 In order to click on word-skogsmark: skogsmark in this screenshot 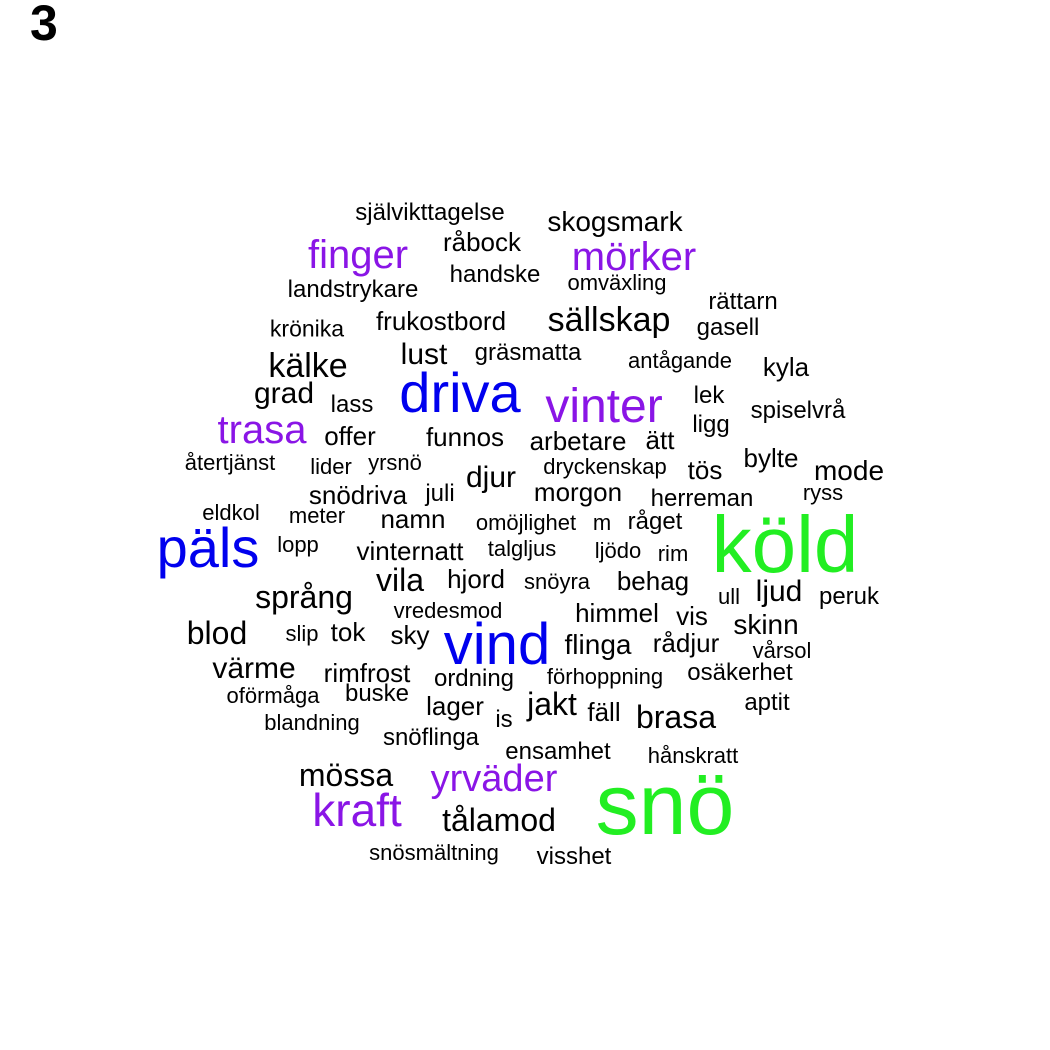, I will do `click(615, 221)`.